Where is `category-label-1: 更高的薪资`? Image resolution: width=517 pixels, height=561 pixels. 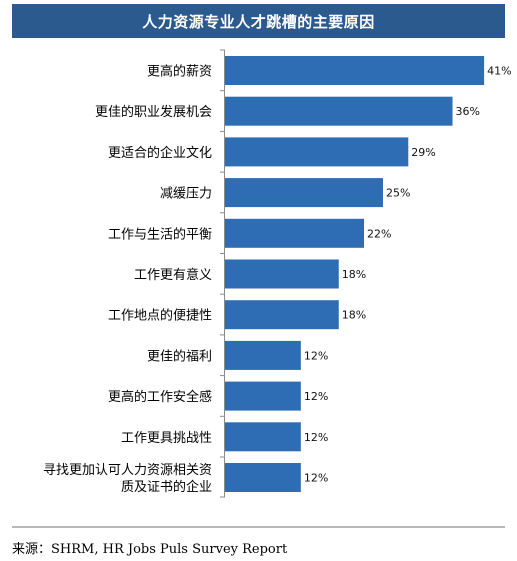
category-label-1: 更高的薪资 is located at coordinates (179, 72).